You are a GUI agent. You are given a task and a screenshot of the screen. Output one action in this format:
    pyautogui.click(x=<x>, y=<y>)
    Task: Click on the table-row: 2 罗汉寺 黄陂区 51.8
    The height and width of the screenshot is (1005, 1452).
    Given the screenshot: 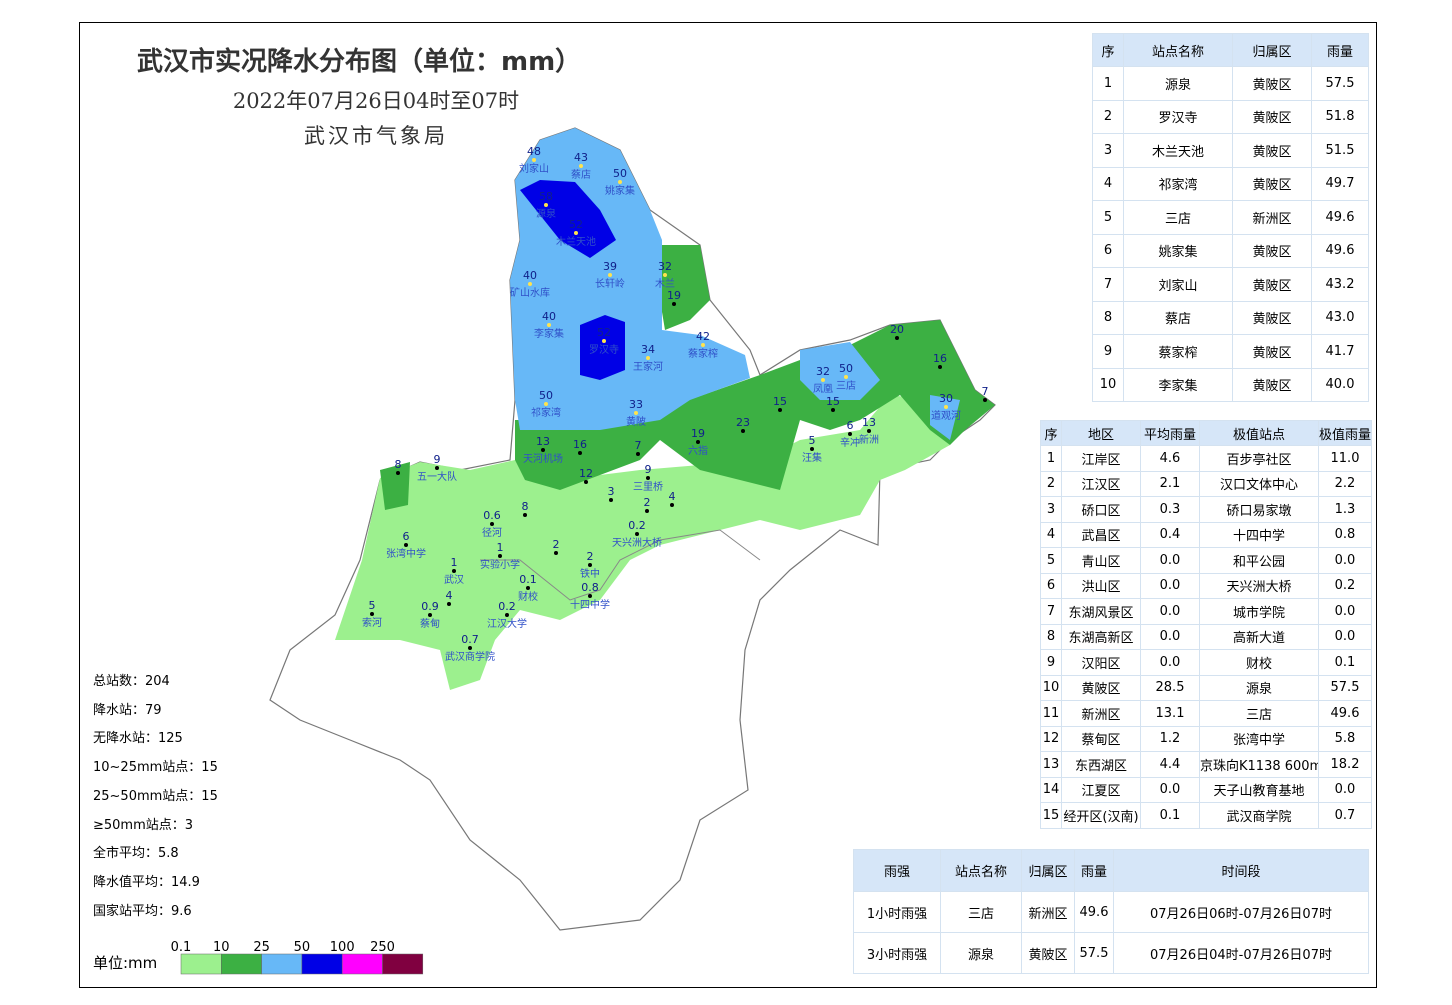 What is the action you would take?
    pyautogui.click(x=1230, y=116)
    